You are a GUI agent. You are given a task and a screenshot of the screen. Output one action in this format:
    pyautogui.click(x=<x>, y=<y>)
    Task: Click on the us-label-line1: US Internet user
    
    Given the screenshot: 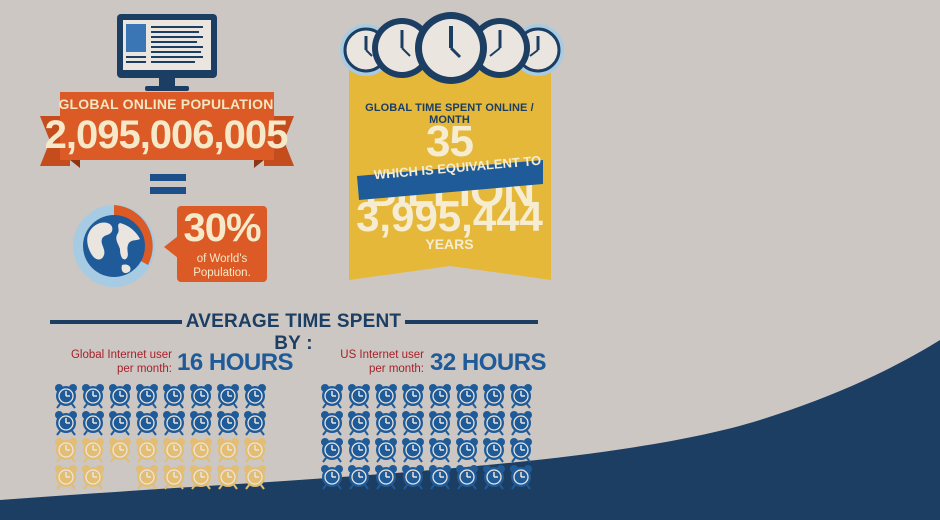 What is the action you would take?
    pyautogui.click(x=382, y=355)
    